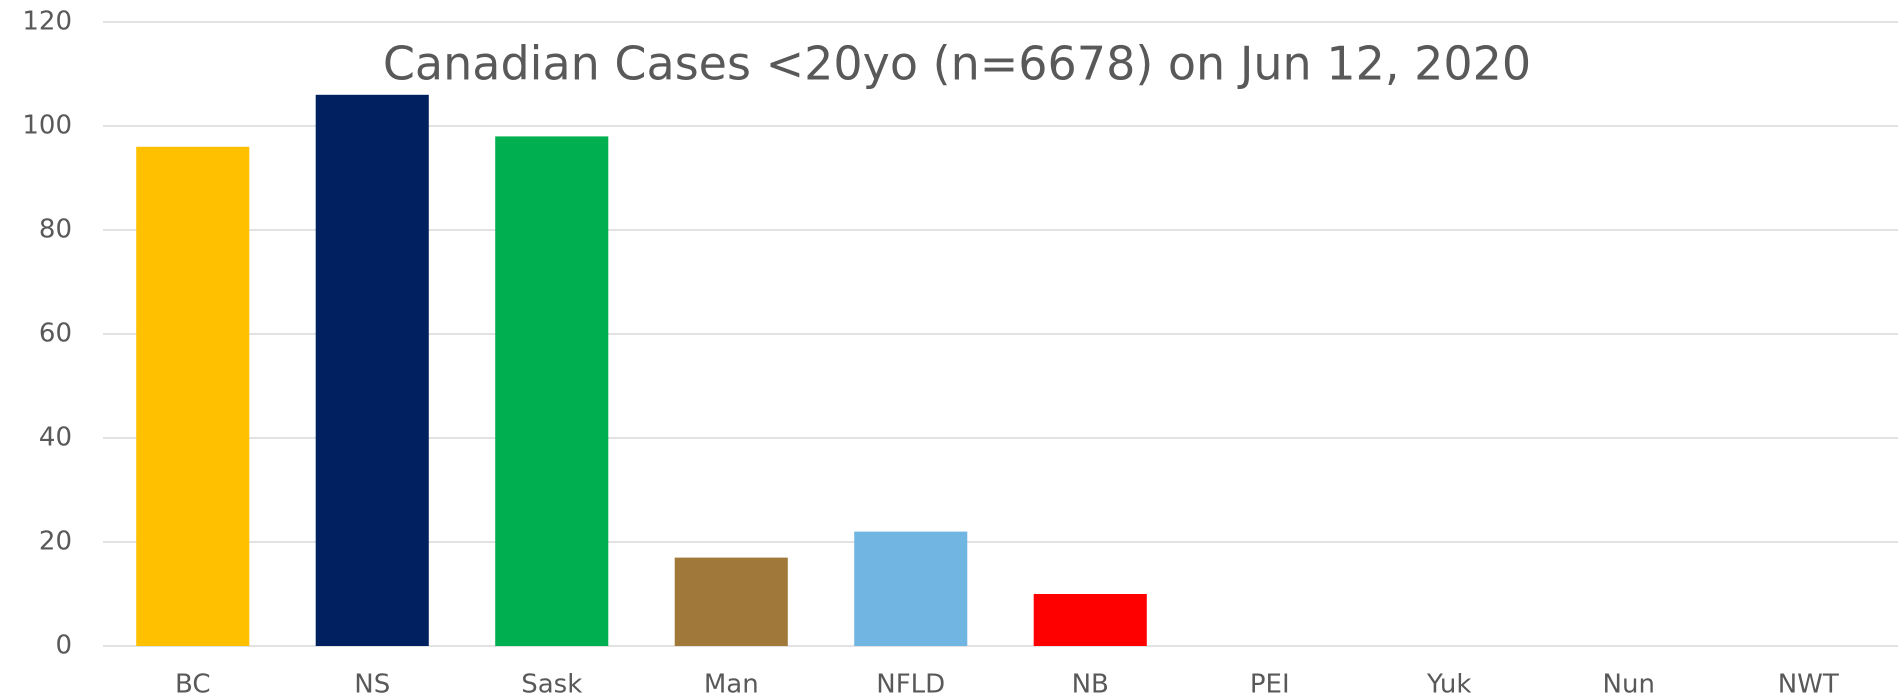 Image resolution: width=1898 pixels, height=699 pixels. Describe the element at coordinates (372, 684) in the screenshot. I see `x-tick-label: NS` at that location.